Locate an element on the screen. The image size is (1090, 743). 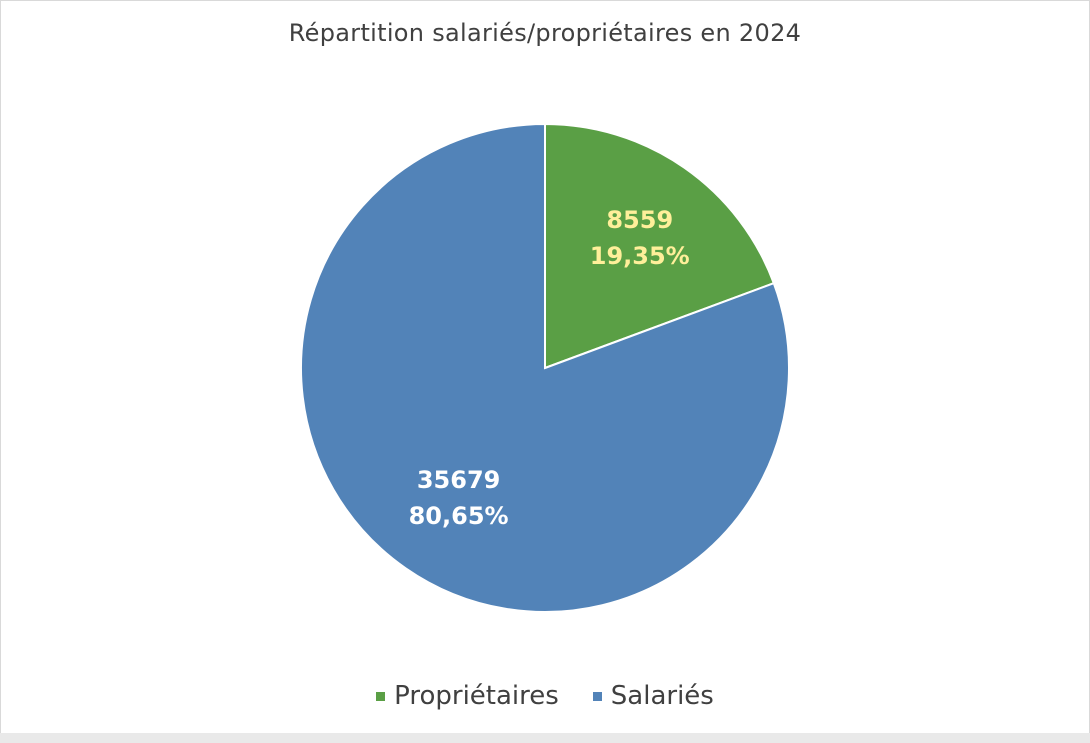
data-label-value-proprietaires: 8559 is located at coordinates (639, 220).